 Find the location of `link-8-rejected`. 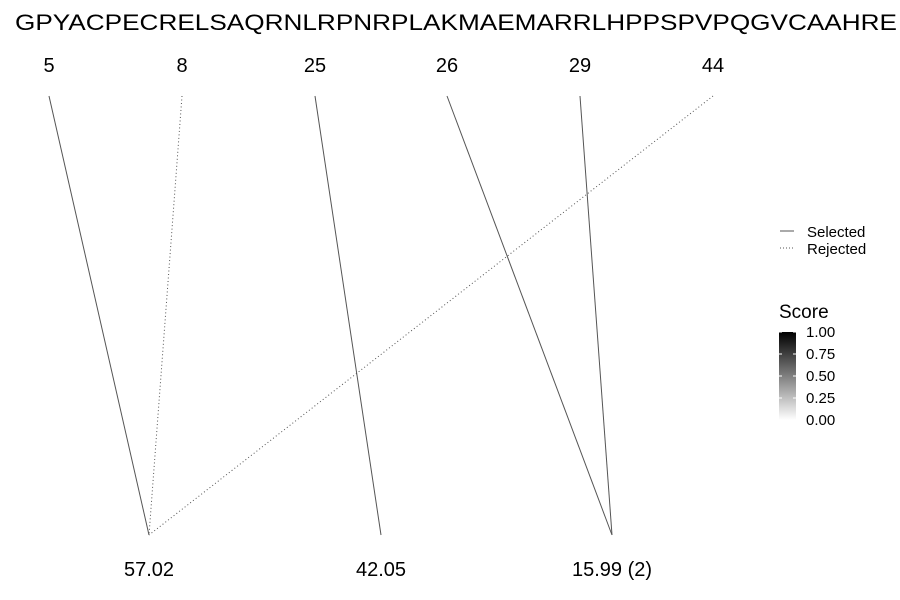

link-8-rejected is located at coordinates (165, 315).